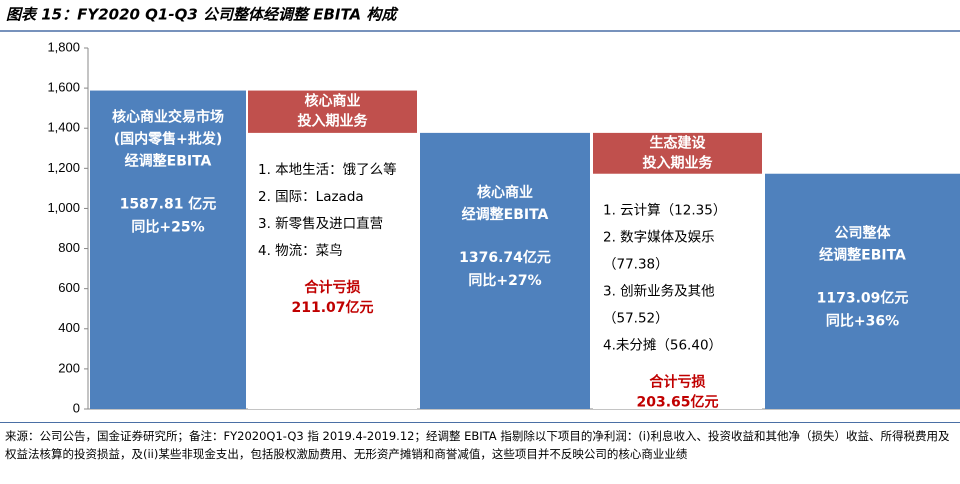  Describe the element at coordinates (504, 280) in the screenshot. I see `growth-label: 同比+27%` at that location.